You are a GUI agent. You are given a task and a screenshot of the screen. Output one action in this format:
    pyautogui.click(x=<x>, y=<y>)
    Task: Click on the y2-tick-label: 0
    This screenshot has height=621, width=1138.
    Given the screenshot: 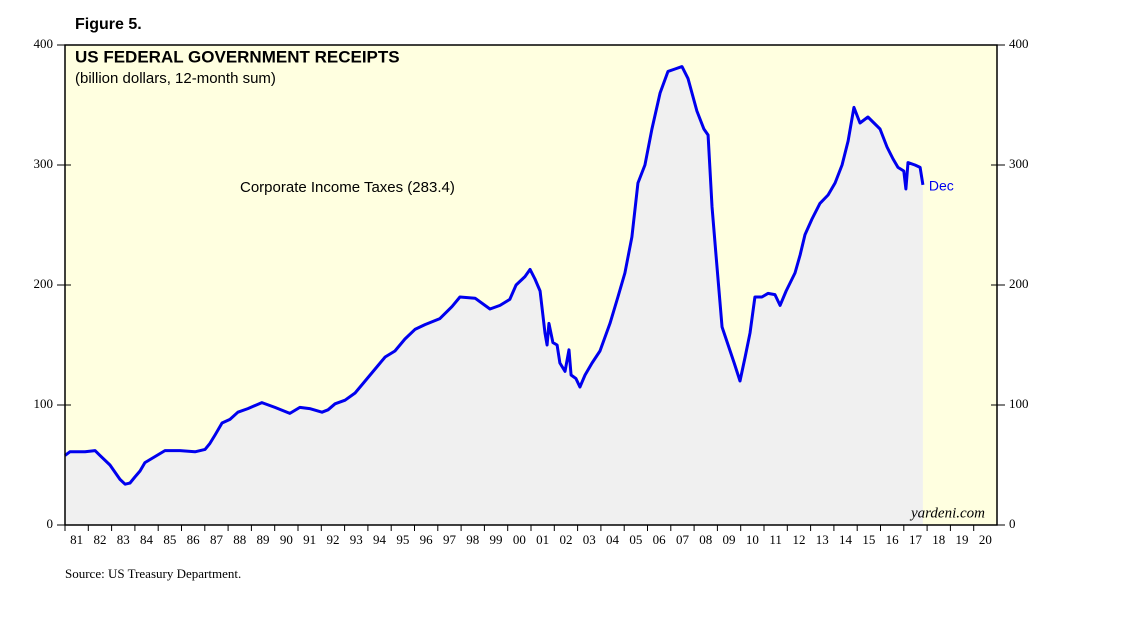 What is the action you would take?
    pyautogui.click(x=1012, y=523)
    